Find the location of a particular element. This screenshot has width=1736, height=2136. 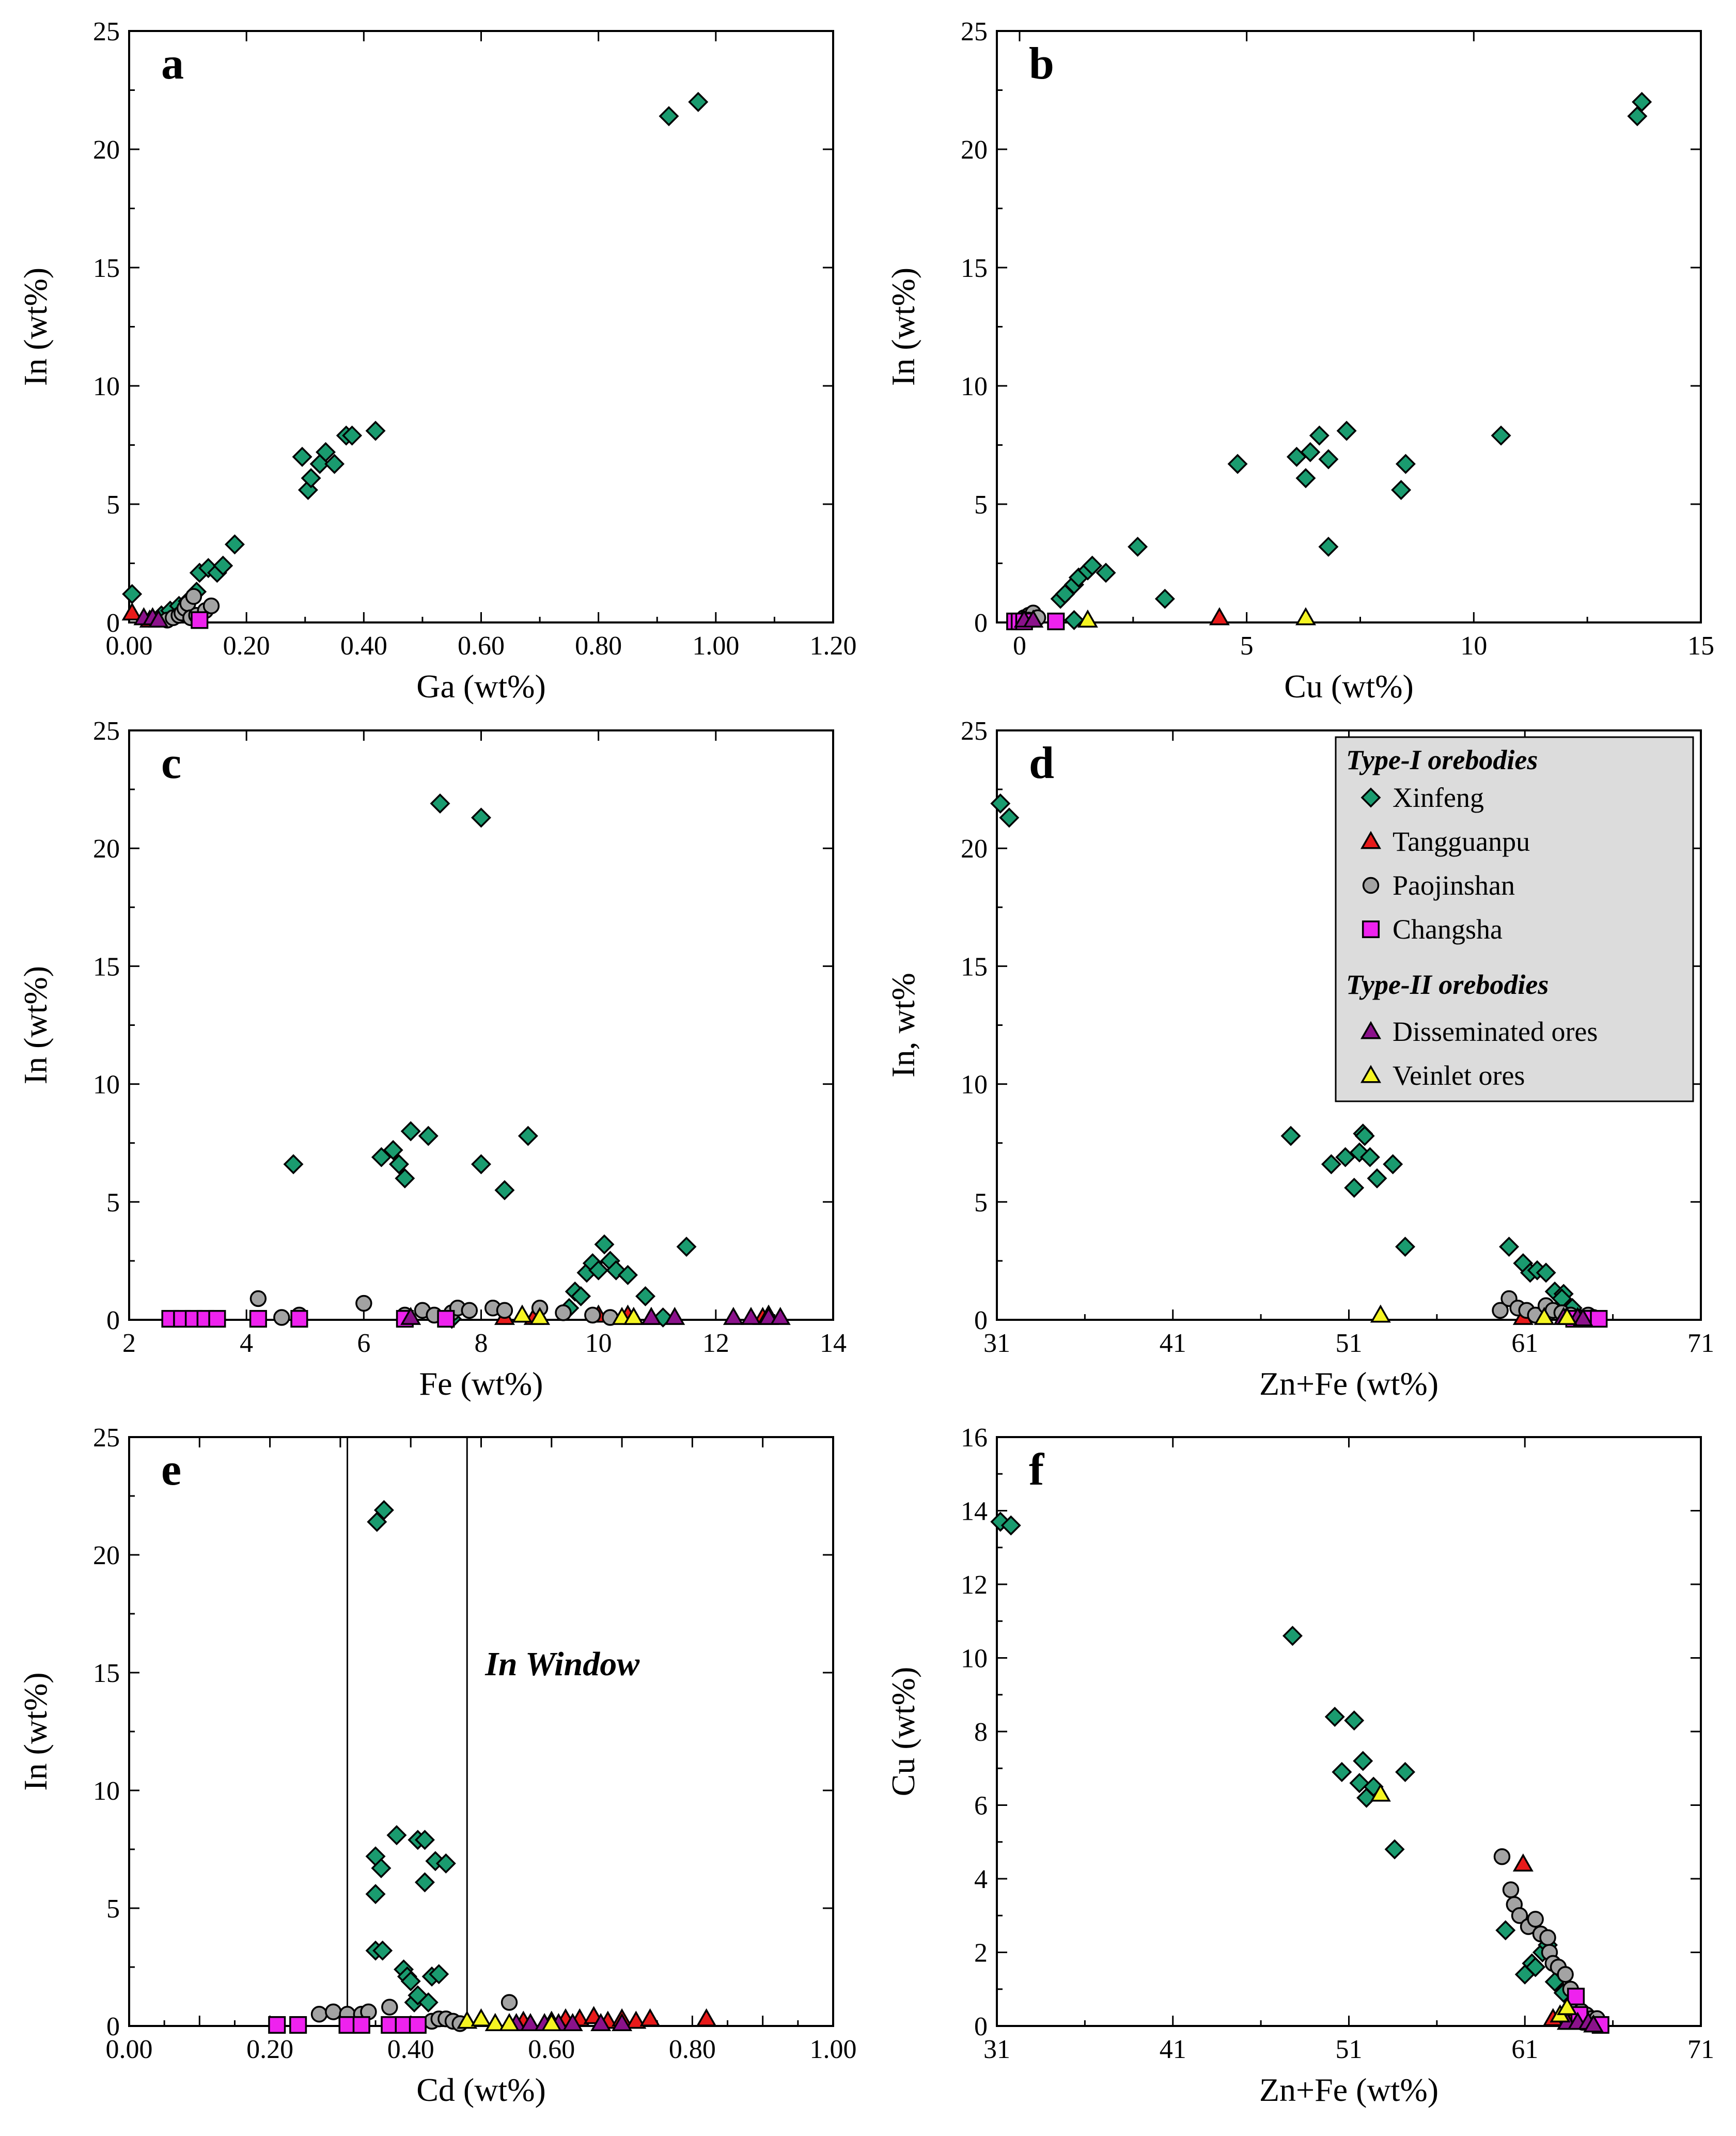

legend-box is located at coordinates (1514, 919).